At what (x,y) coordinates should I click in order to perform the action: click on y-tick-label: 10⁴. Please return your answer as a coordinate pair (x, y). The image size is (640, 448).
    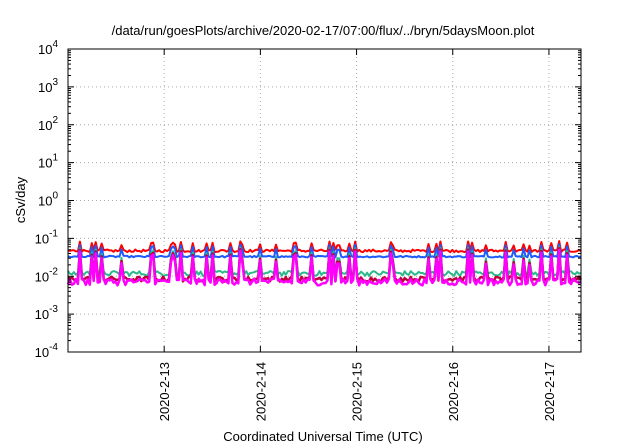
    Looking at the image, I should click on (48, 48).